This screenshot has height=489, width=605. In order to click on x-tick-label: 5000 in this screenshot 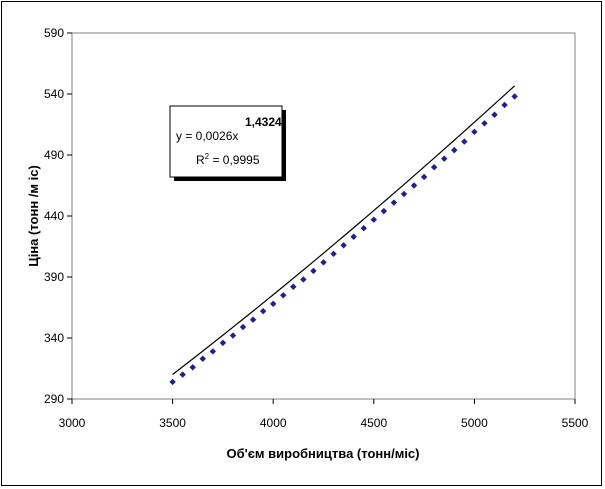, I will do `click(474, 423)`.